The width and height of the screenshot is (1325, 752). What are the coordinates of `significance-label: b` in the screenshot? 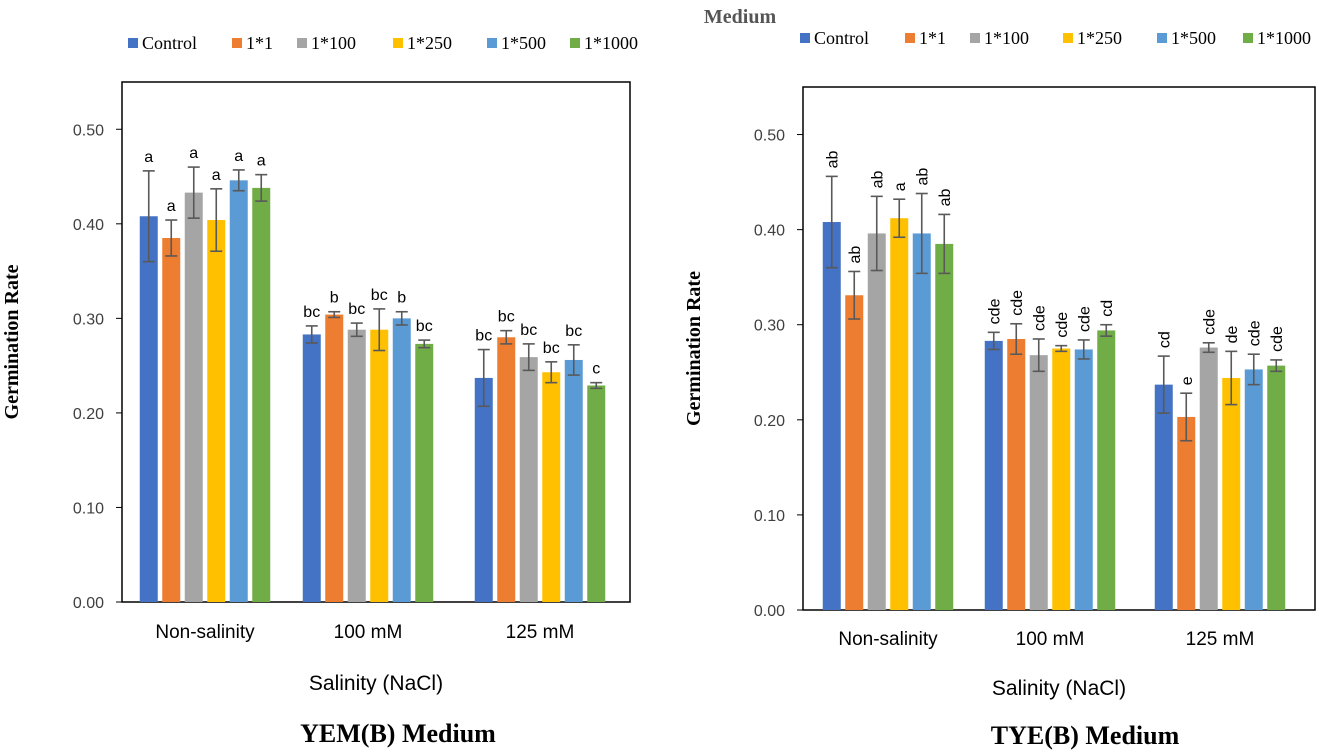 It's located at (334, 298).